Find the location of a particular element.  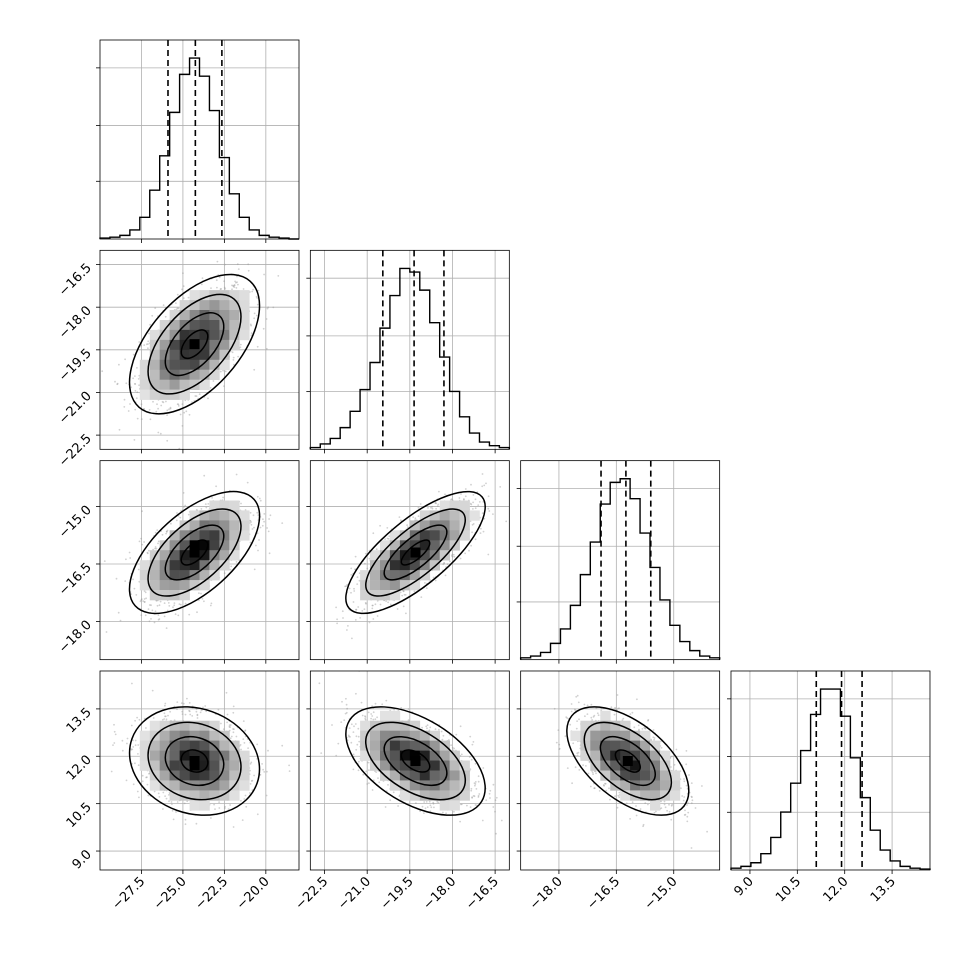

ytick-label-2-1: −16.5 is located at coordinates (75, 579).